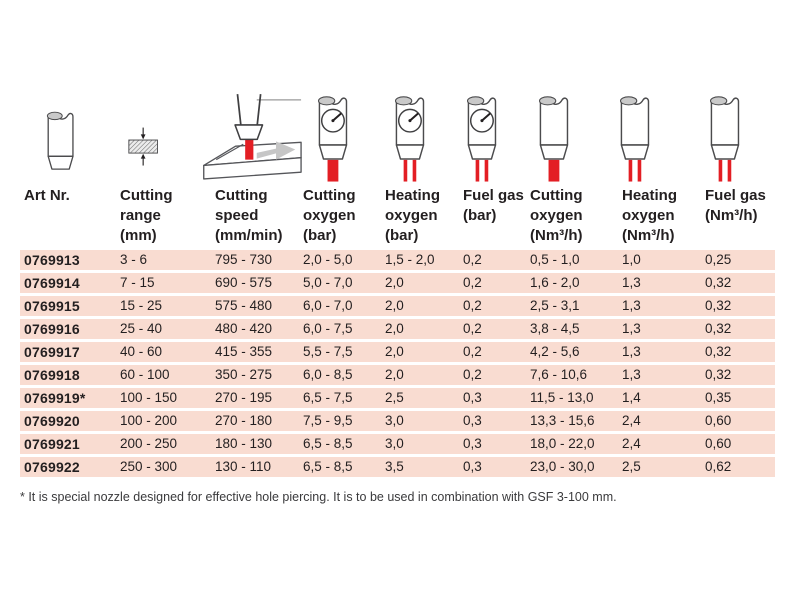 The width and height of the screenshot is (800, 600). Describe the element at coordinates (141, 351) in the screenshot. I see `cell-cutting_range: 40 - 60` at that location.